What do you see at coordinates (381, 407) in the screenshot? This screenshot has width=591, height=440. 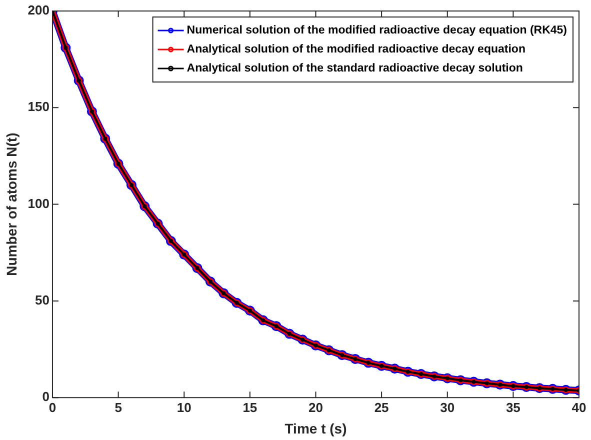 I see `x-tick-label: 25` at bounding box center [381, 407].